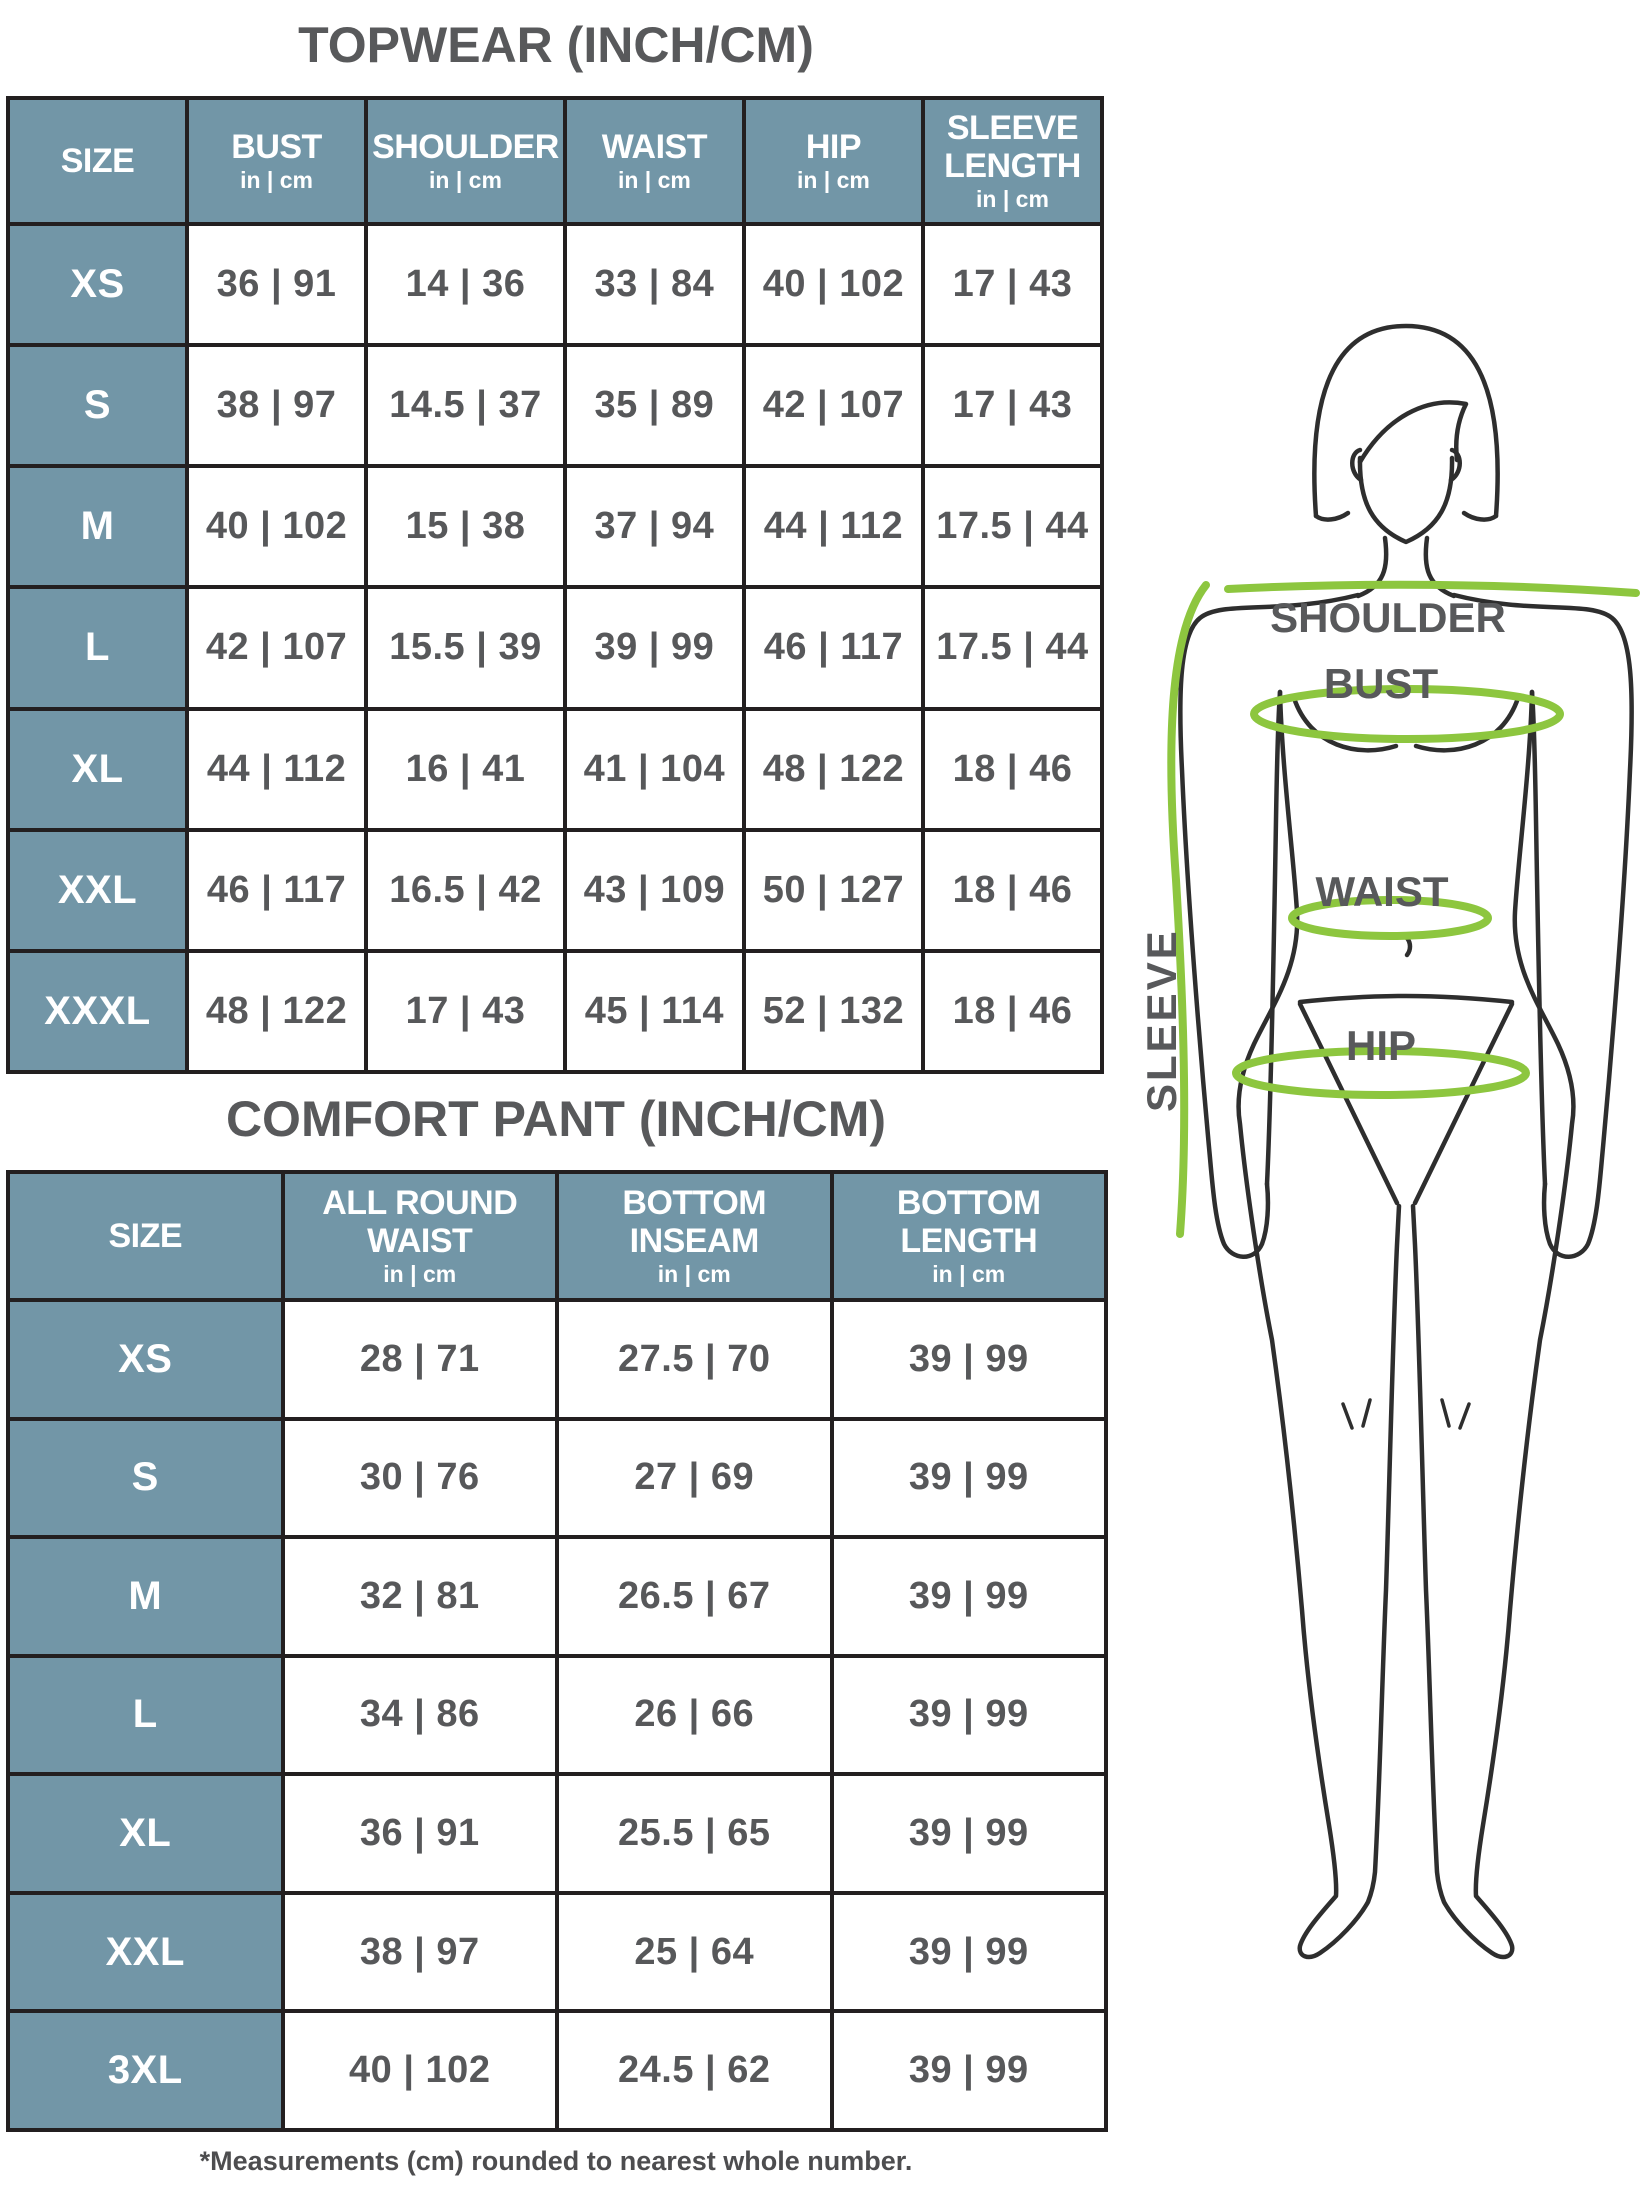 The image size is (1652, 2200). Describe the element at coordinates (1390, 918) in the screenshot. I see `waist-measure-ellipse` at that location.